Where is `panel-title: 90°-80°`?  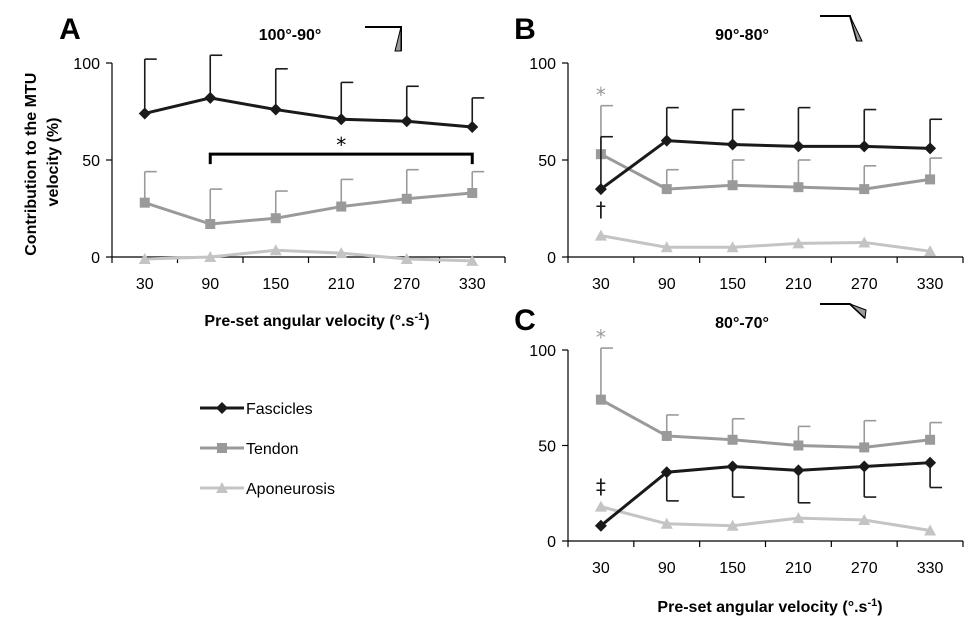 panel-title: 90°-80° is located at coordinates (742, 35).